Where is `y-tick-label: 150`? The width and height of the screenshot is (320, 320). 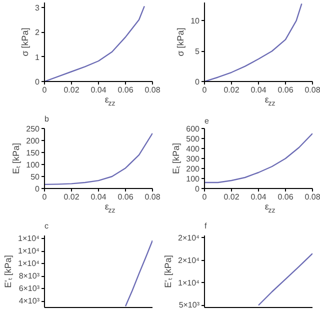
y-tick-label: 150 is located at coordinates (33, 153).